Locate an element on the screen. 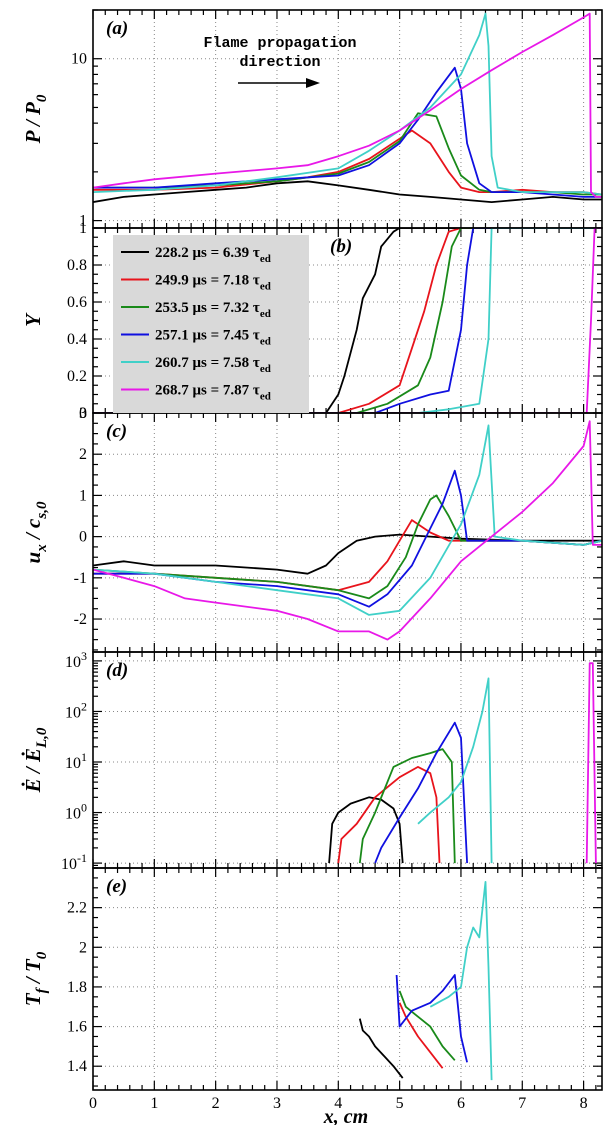 The width and height of the screenshot is (612, 1130). x-tick-label: 0 is located at coordinates (93, 1103).